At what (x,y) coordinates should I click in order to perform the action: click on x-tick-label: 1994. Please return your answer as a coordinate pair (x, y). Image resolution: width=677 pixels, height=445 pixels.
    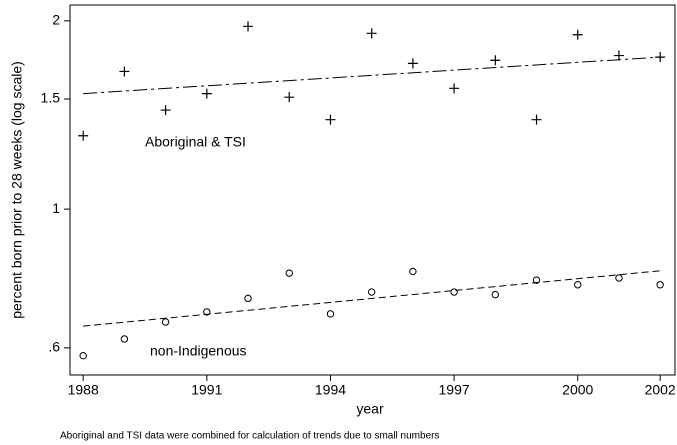
    Looking at the image, I should click on (330, 390).